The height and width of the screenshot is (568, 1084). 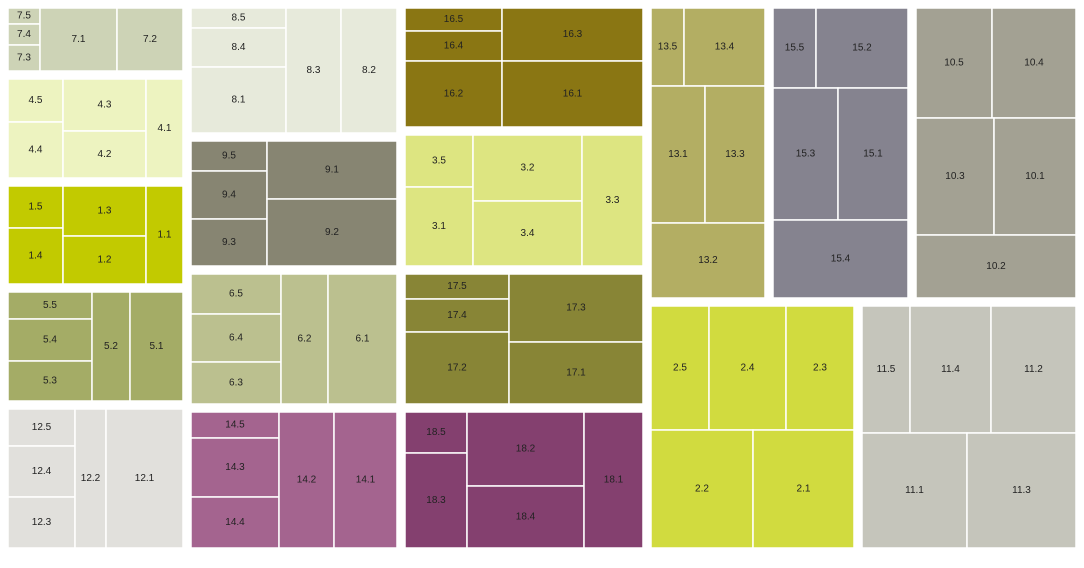 I want to click on treemap-tile-label: 6.2, so click(x=305, y=339).